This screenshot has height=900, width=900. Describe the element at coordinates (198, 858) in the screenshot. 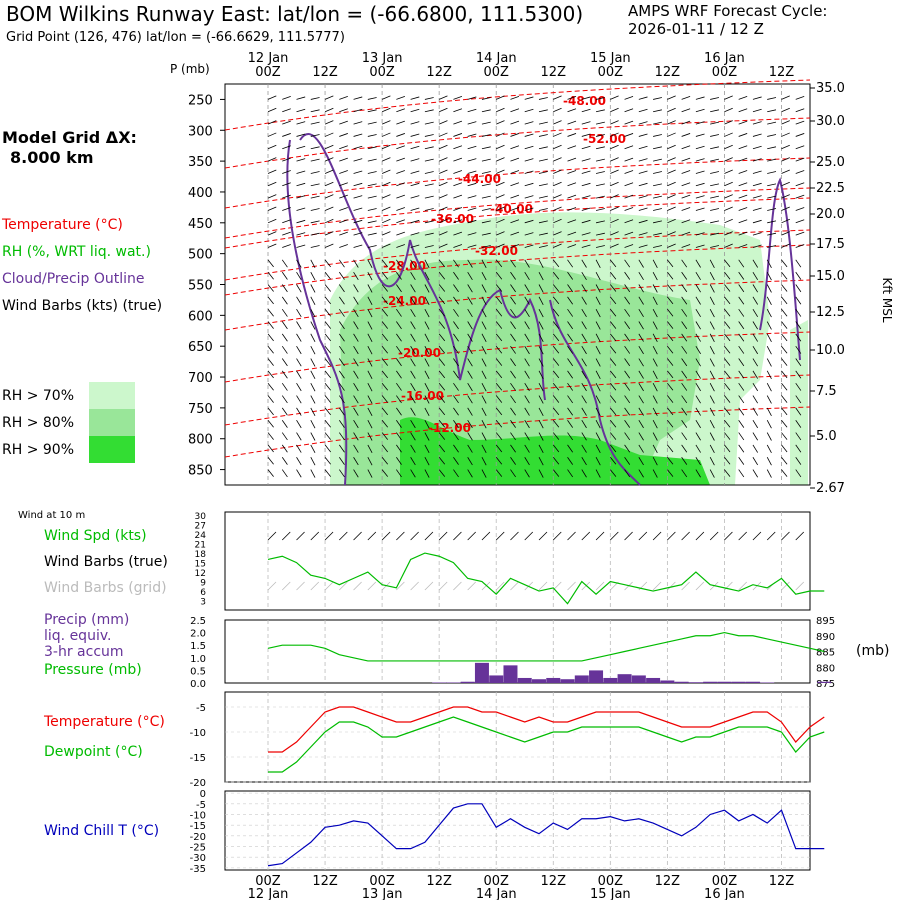

I see `windchill-ytick-label: -30` at that location.